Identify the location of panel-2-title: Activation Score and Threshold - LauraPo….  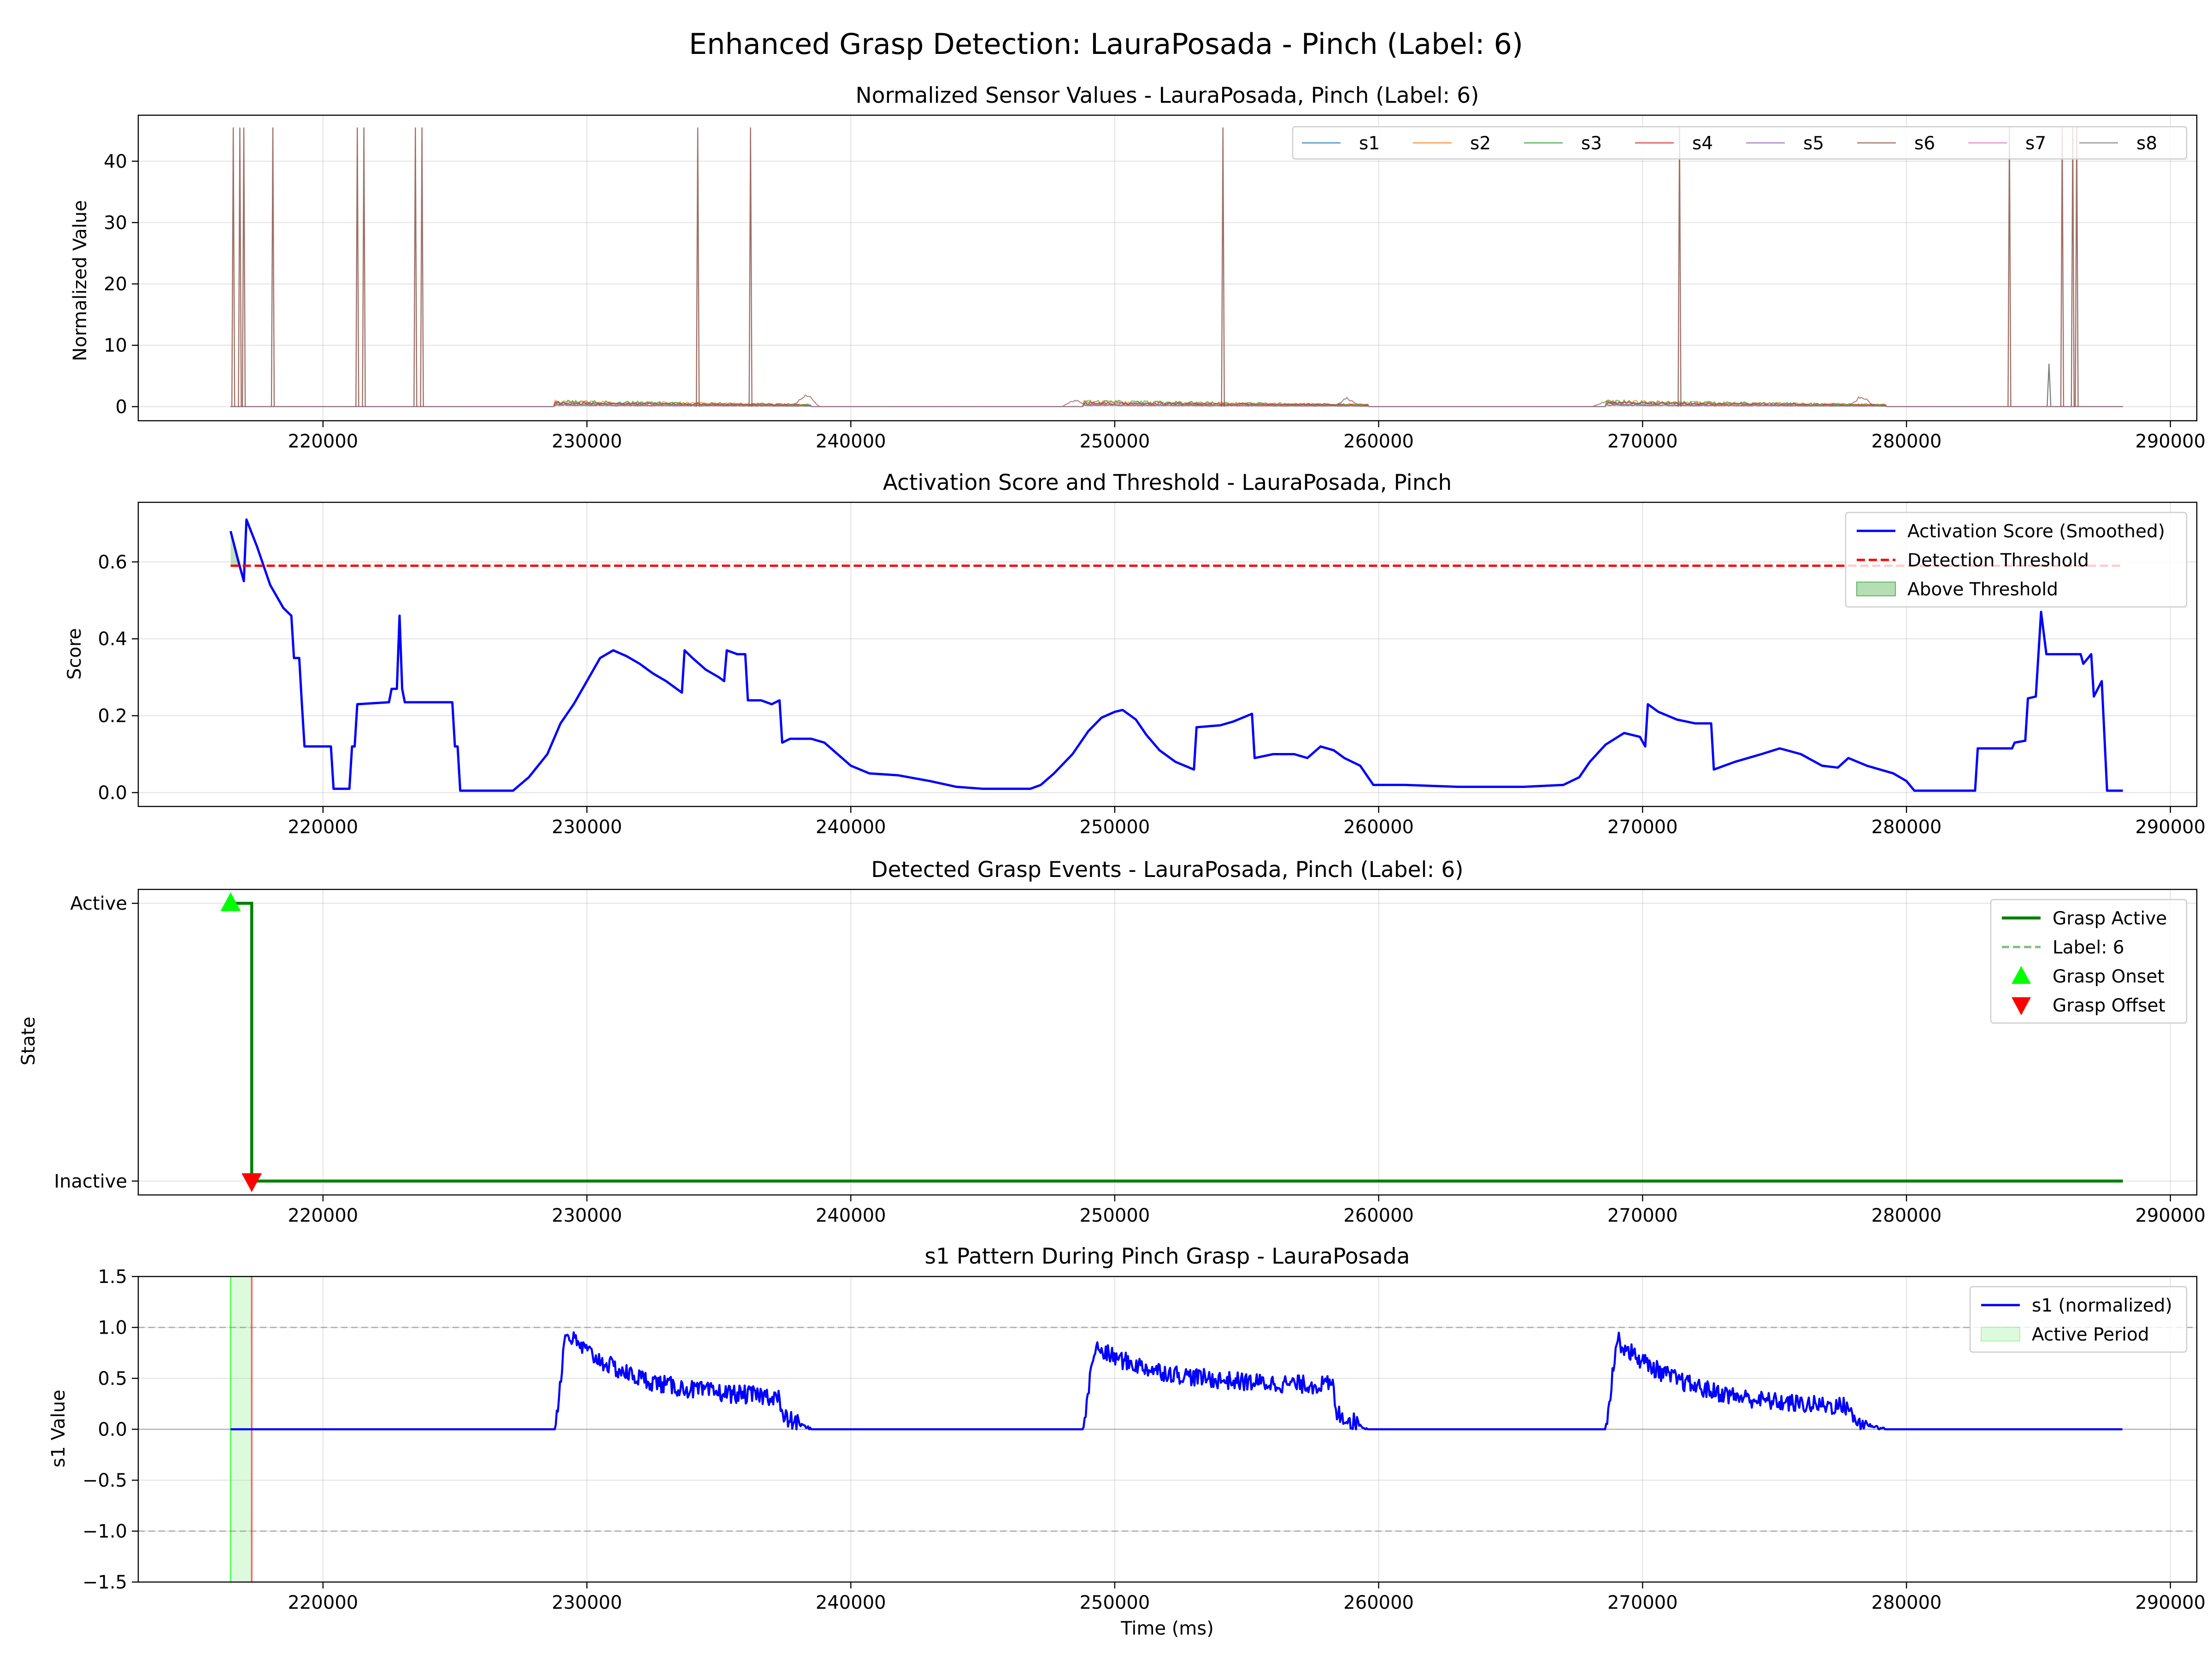
(1167, 482).